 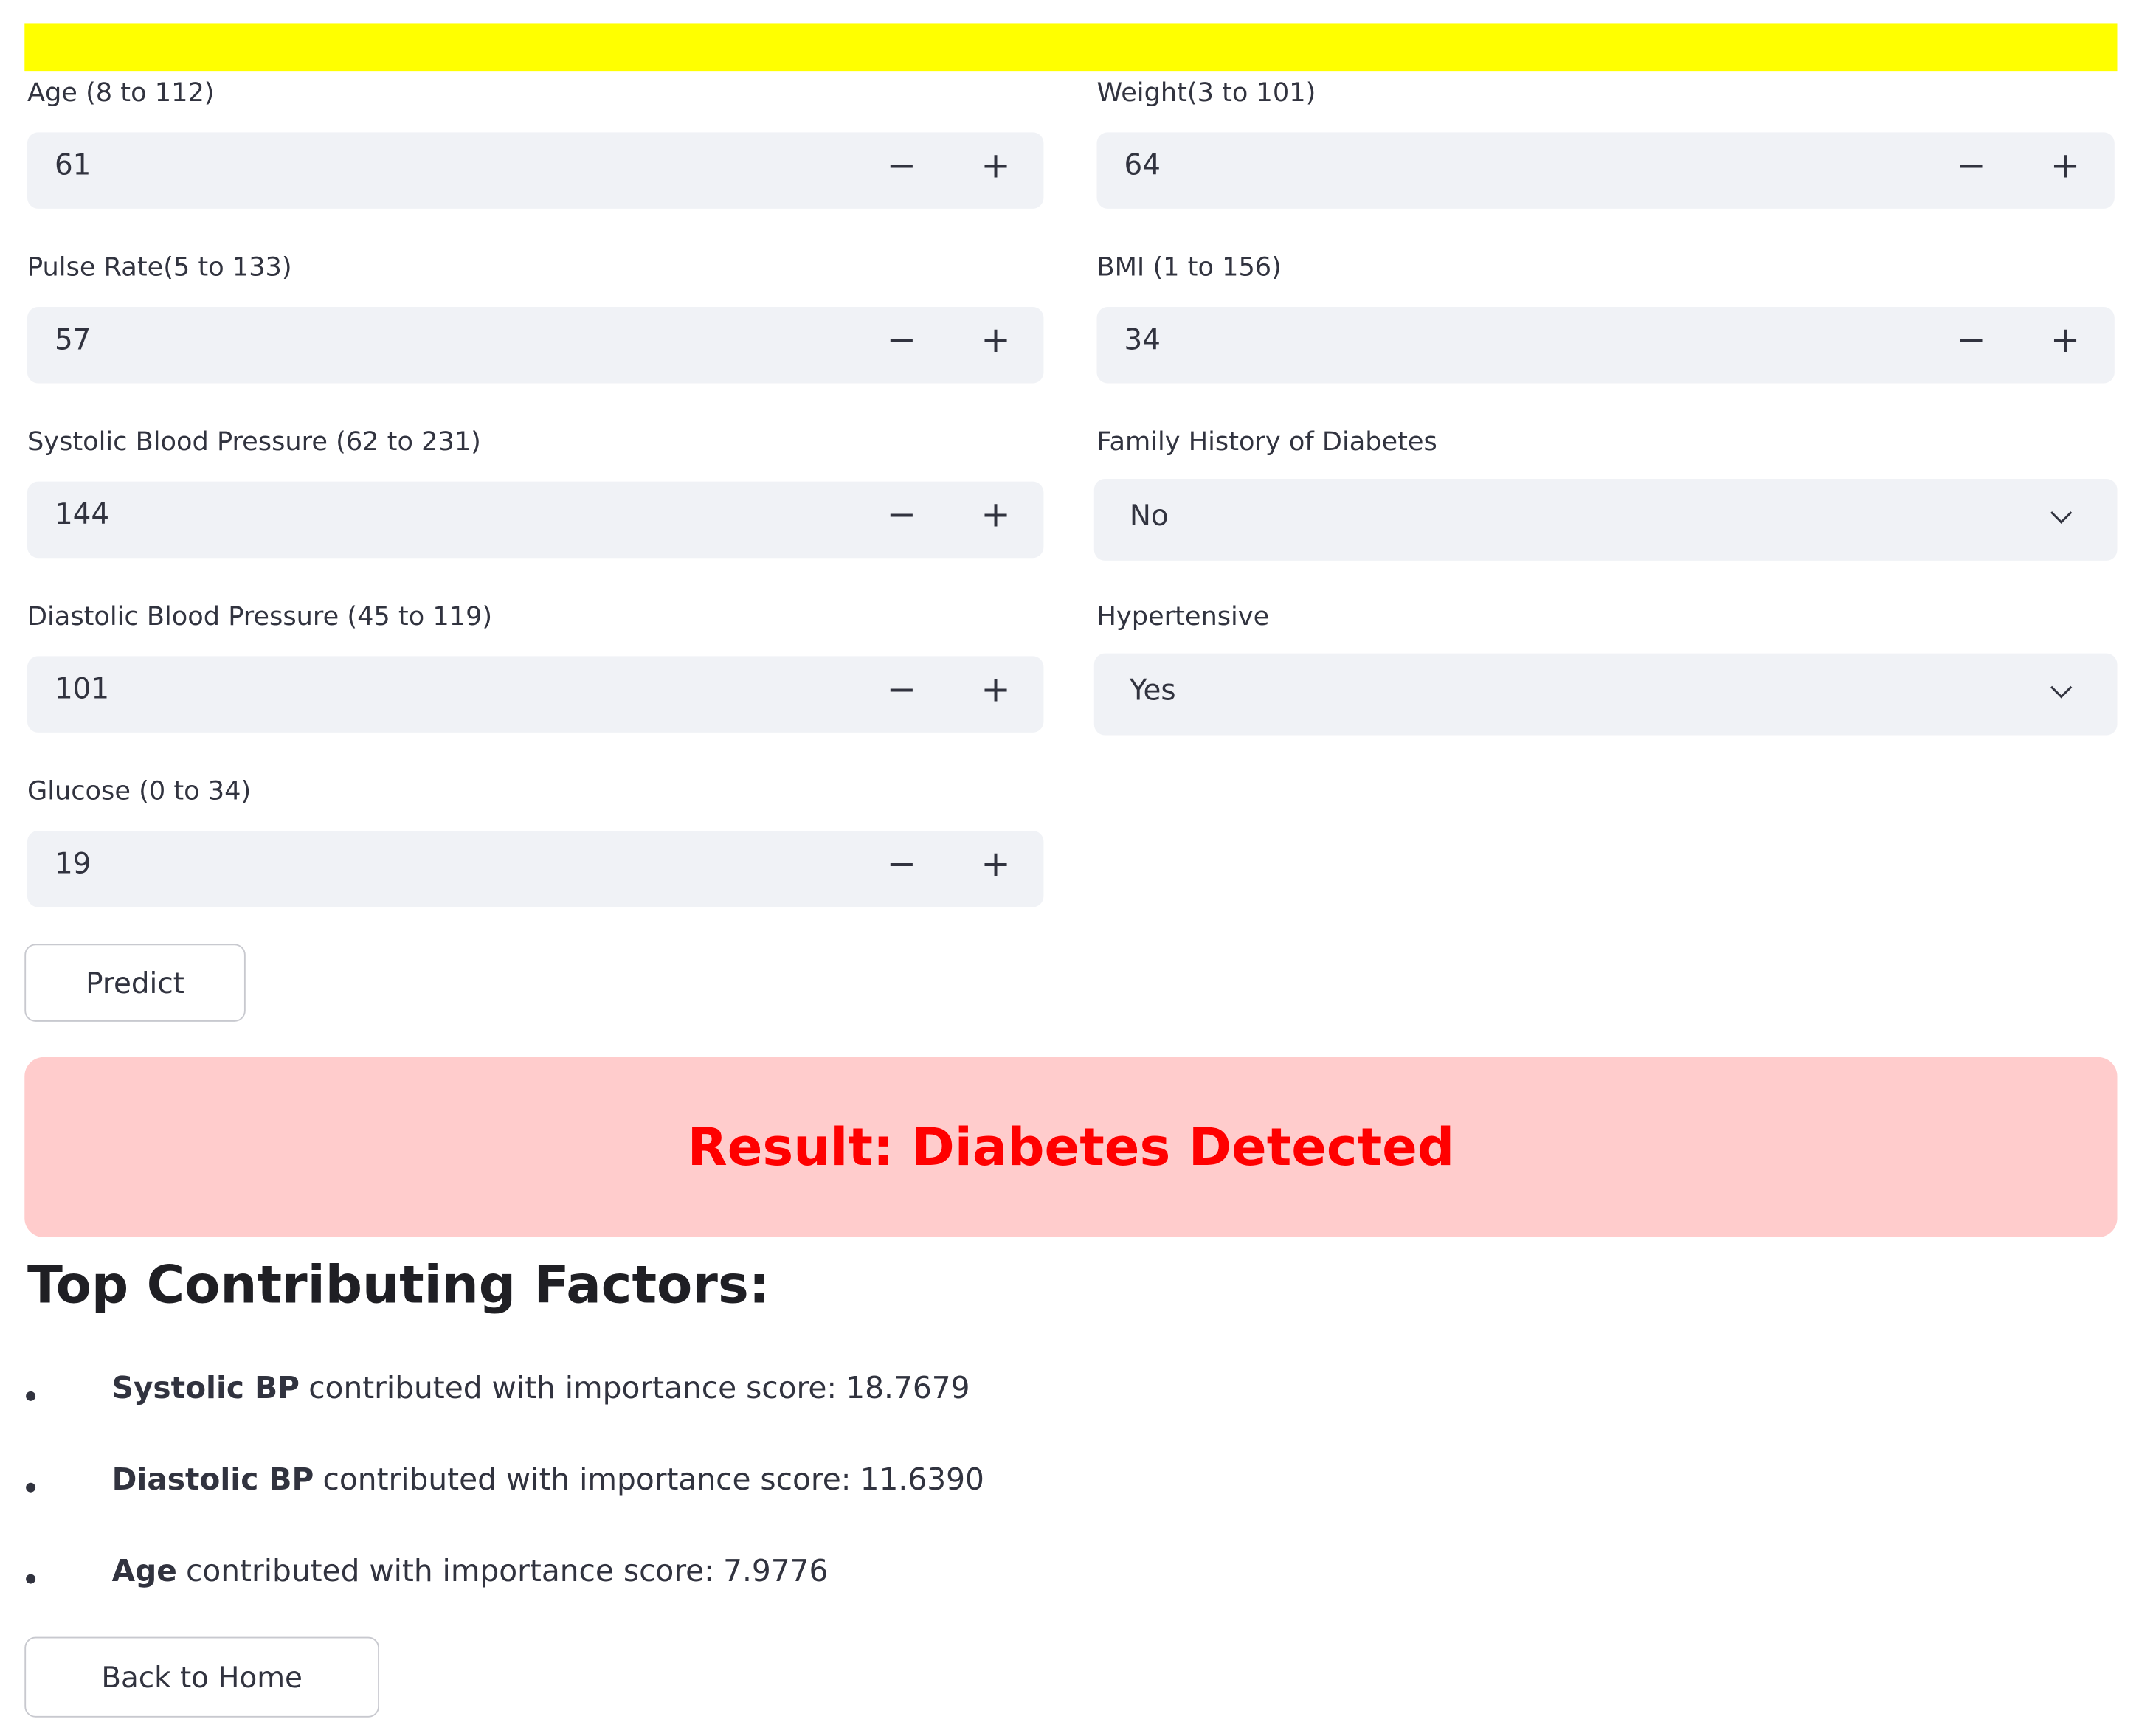 What do you see at coordinates (82, 514) in the screenshot?
I see `input-value: 144` at bounding box center [82, 514].